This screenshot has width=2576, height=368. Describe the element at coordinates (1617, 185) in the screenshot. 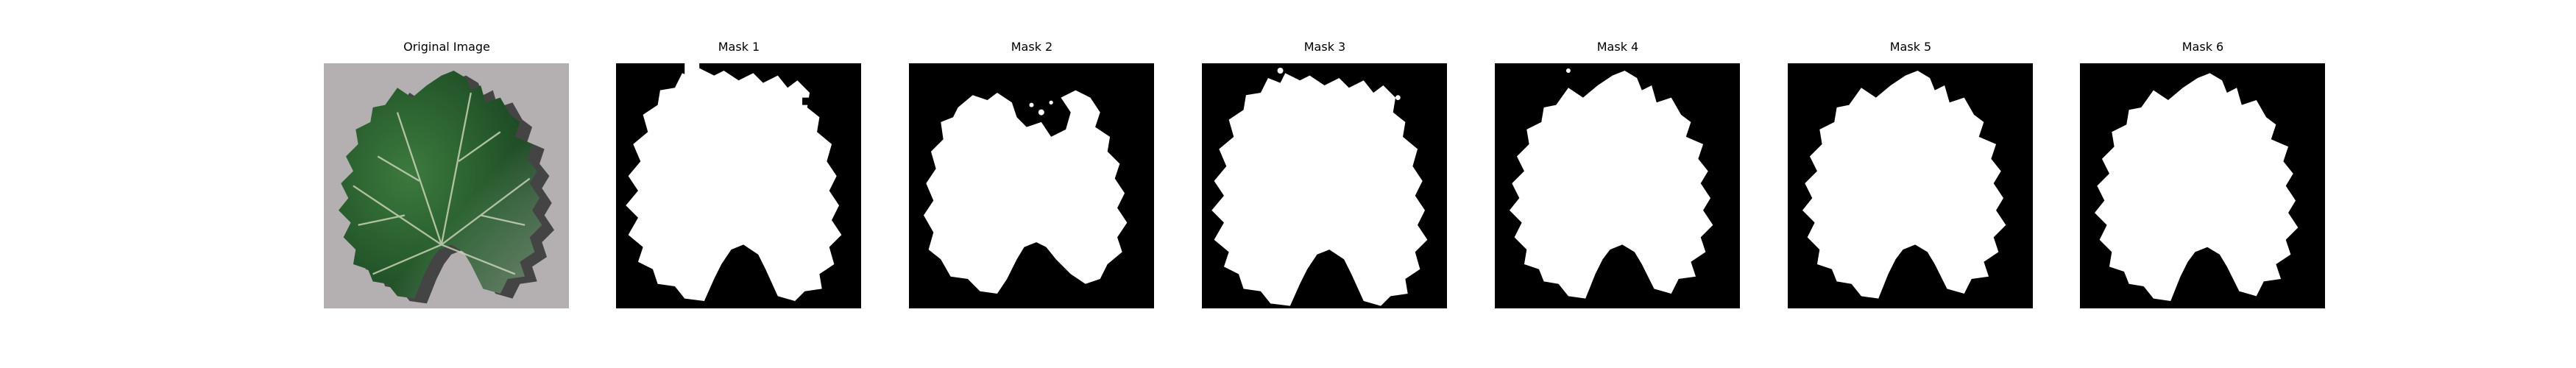

I see `mask-4-image` at that location.